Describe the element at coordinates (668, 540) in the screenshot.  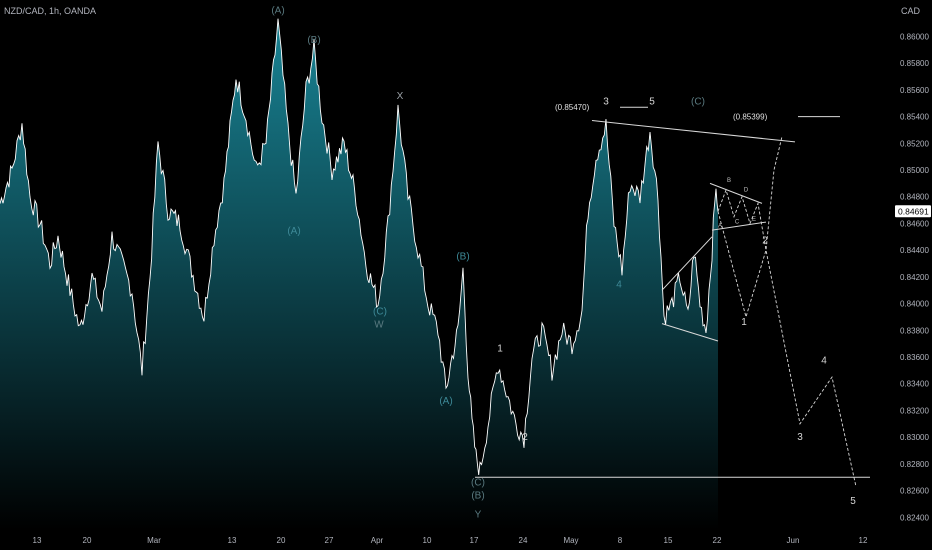
I see `x-tick-label: 15` at that location.